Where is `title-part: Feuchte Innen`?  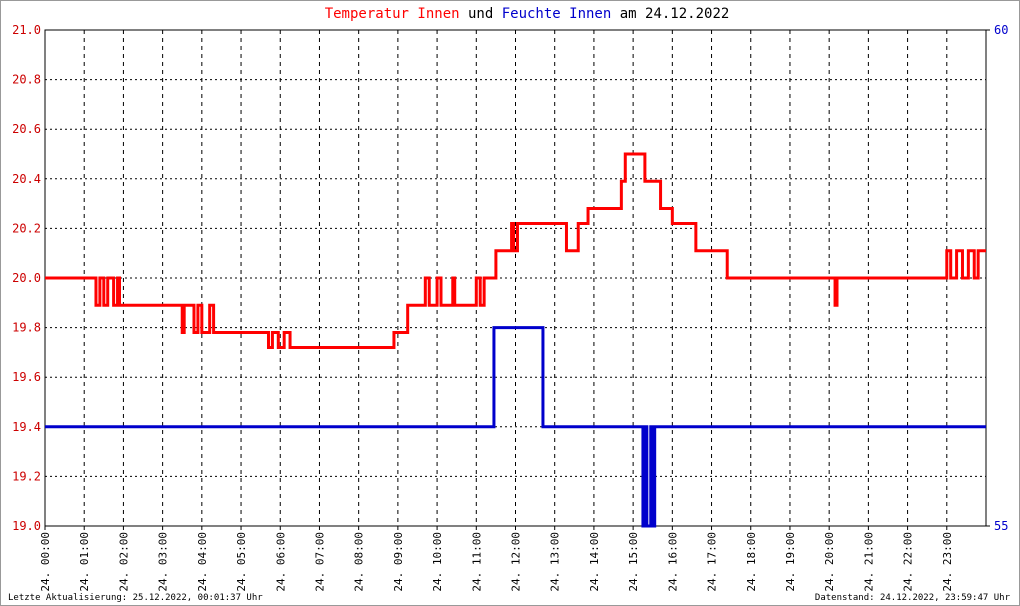
title-part: Feuchte Innen is located at coordinates (557, 14).